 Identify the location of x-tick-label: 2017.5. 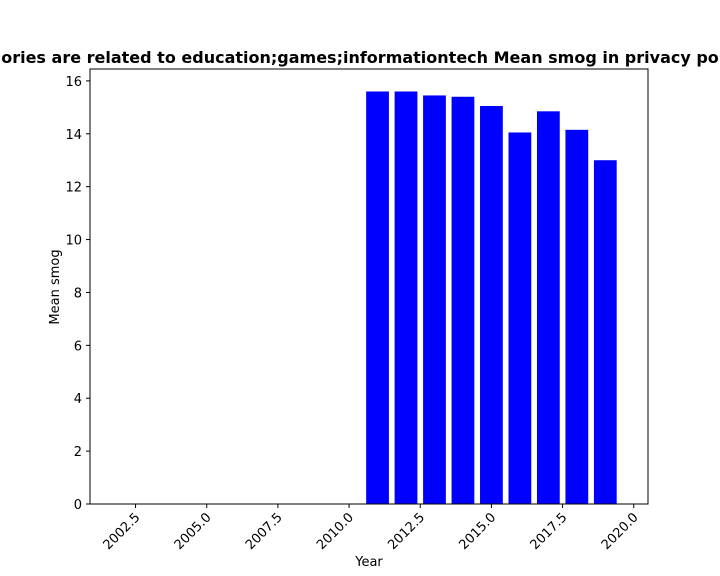
(549, 531).